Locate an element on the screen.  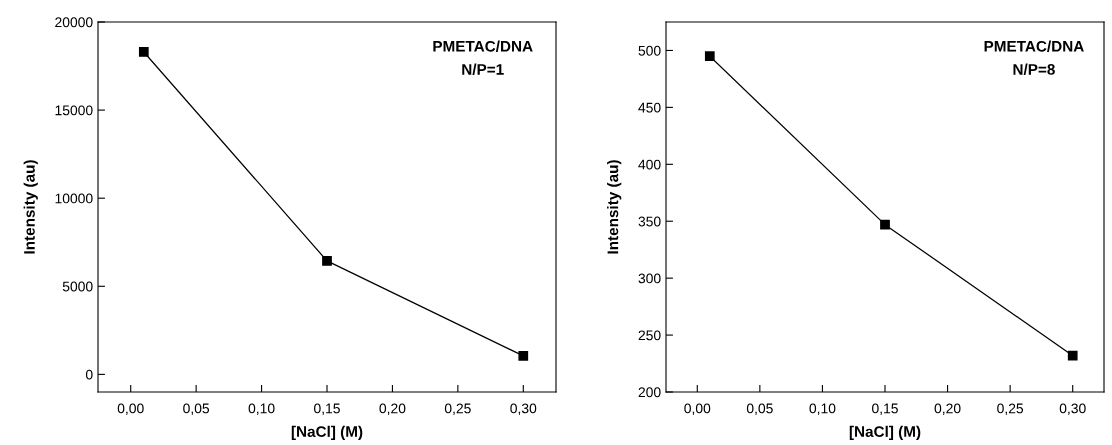
annotation: PMETAC/DNA N/P=1 is located at coordinates (483, 57).